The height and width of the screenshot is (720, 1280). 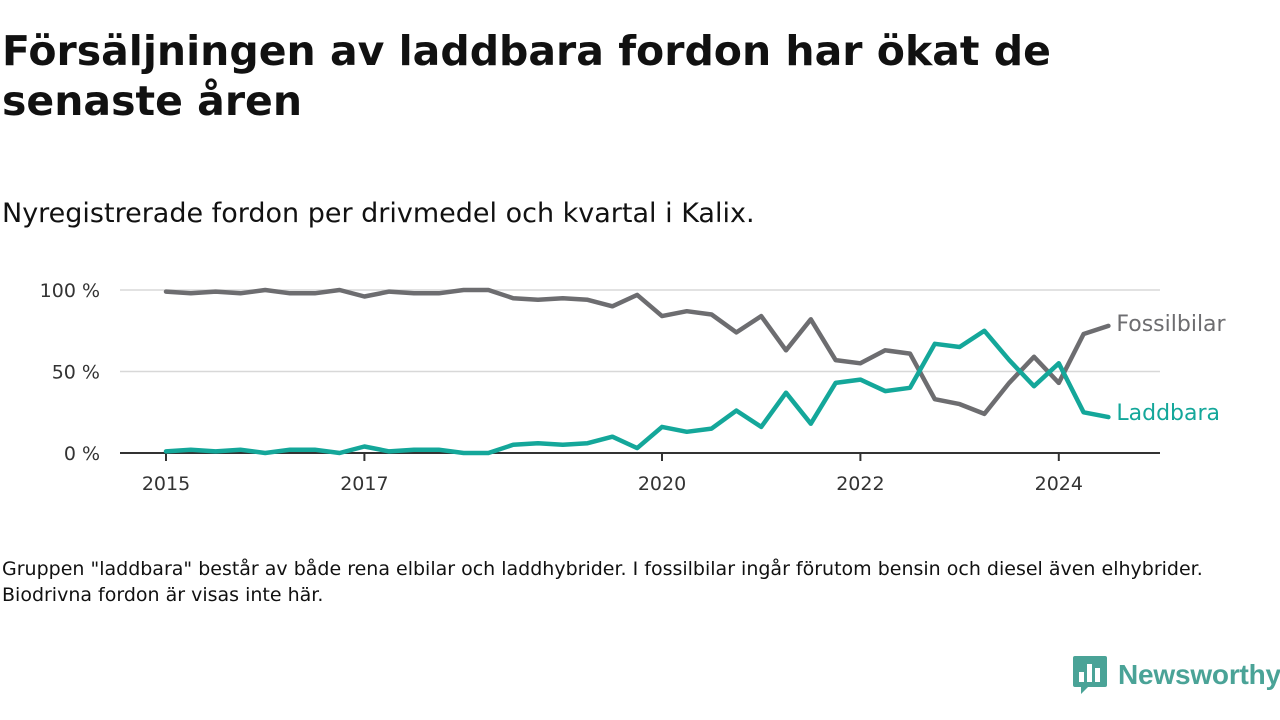 I want to click on y-tick-label: 50 %, so click(x=76, y=373).